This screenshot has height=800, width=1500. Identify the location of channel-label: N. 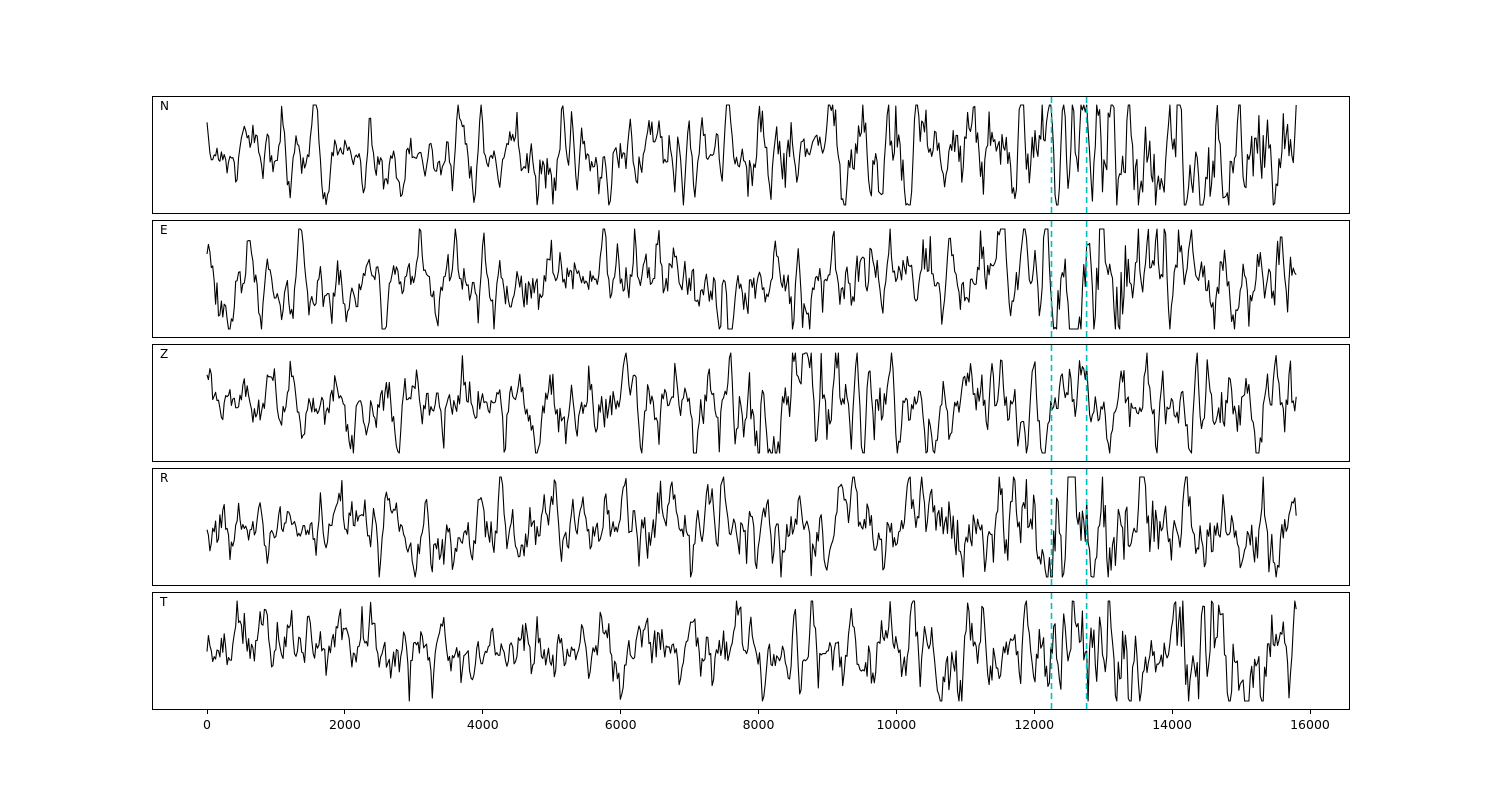
(164, 106).